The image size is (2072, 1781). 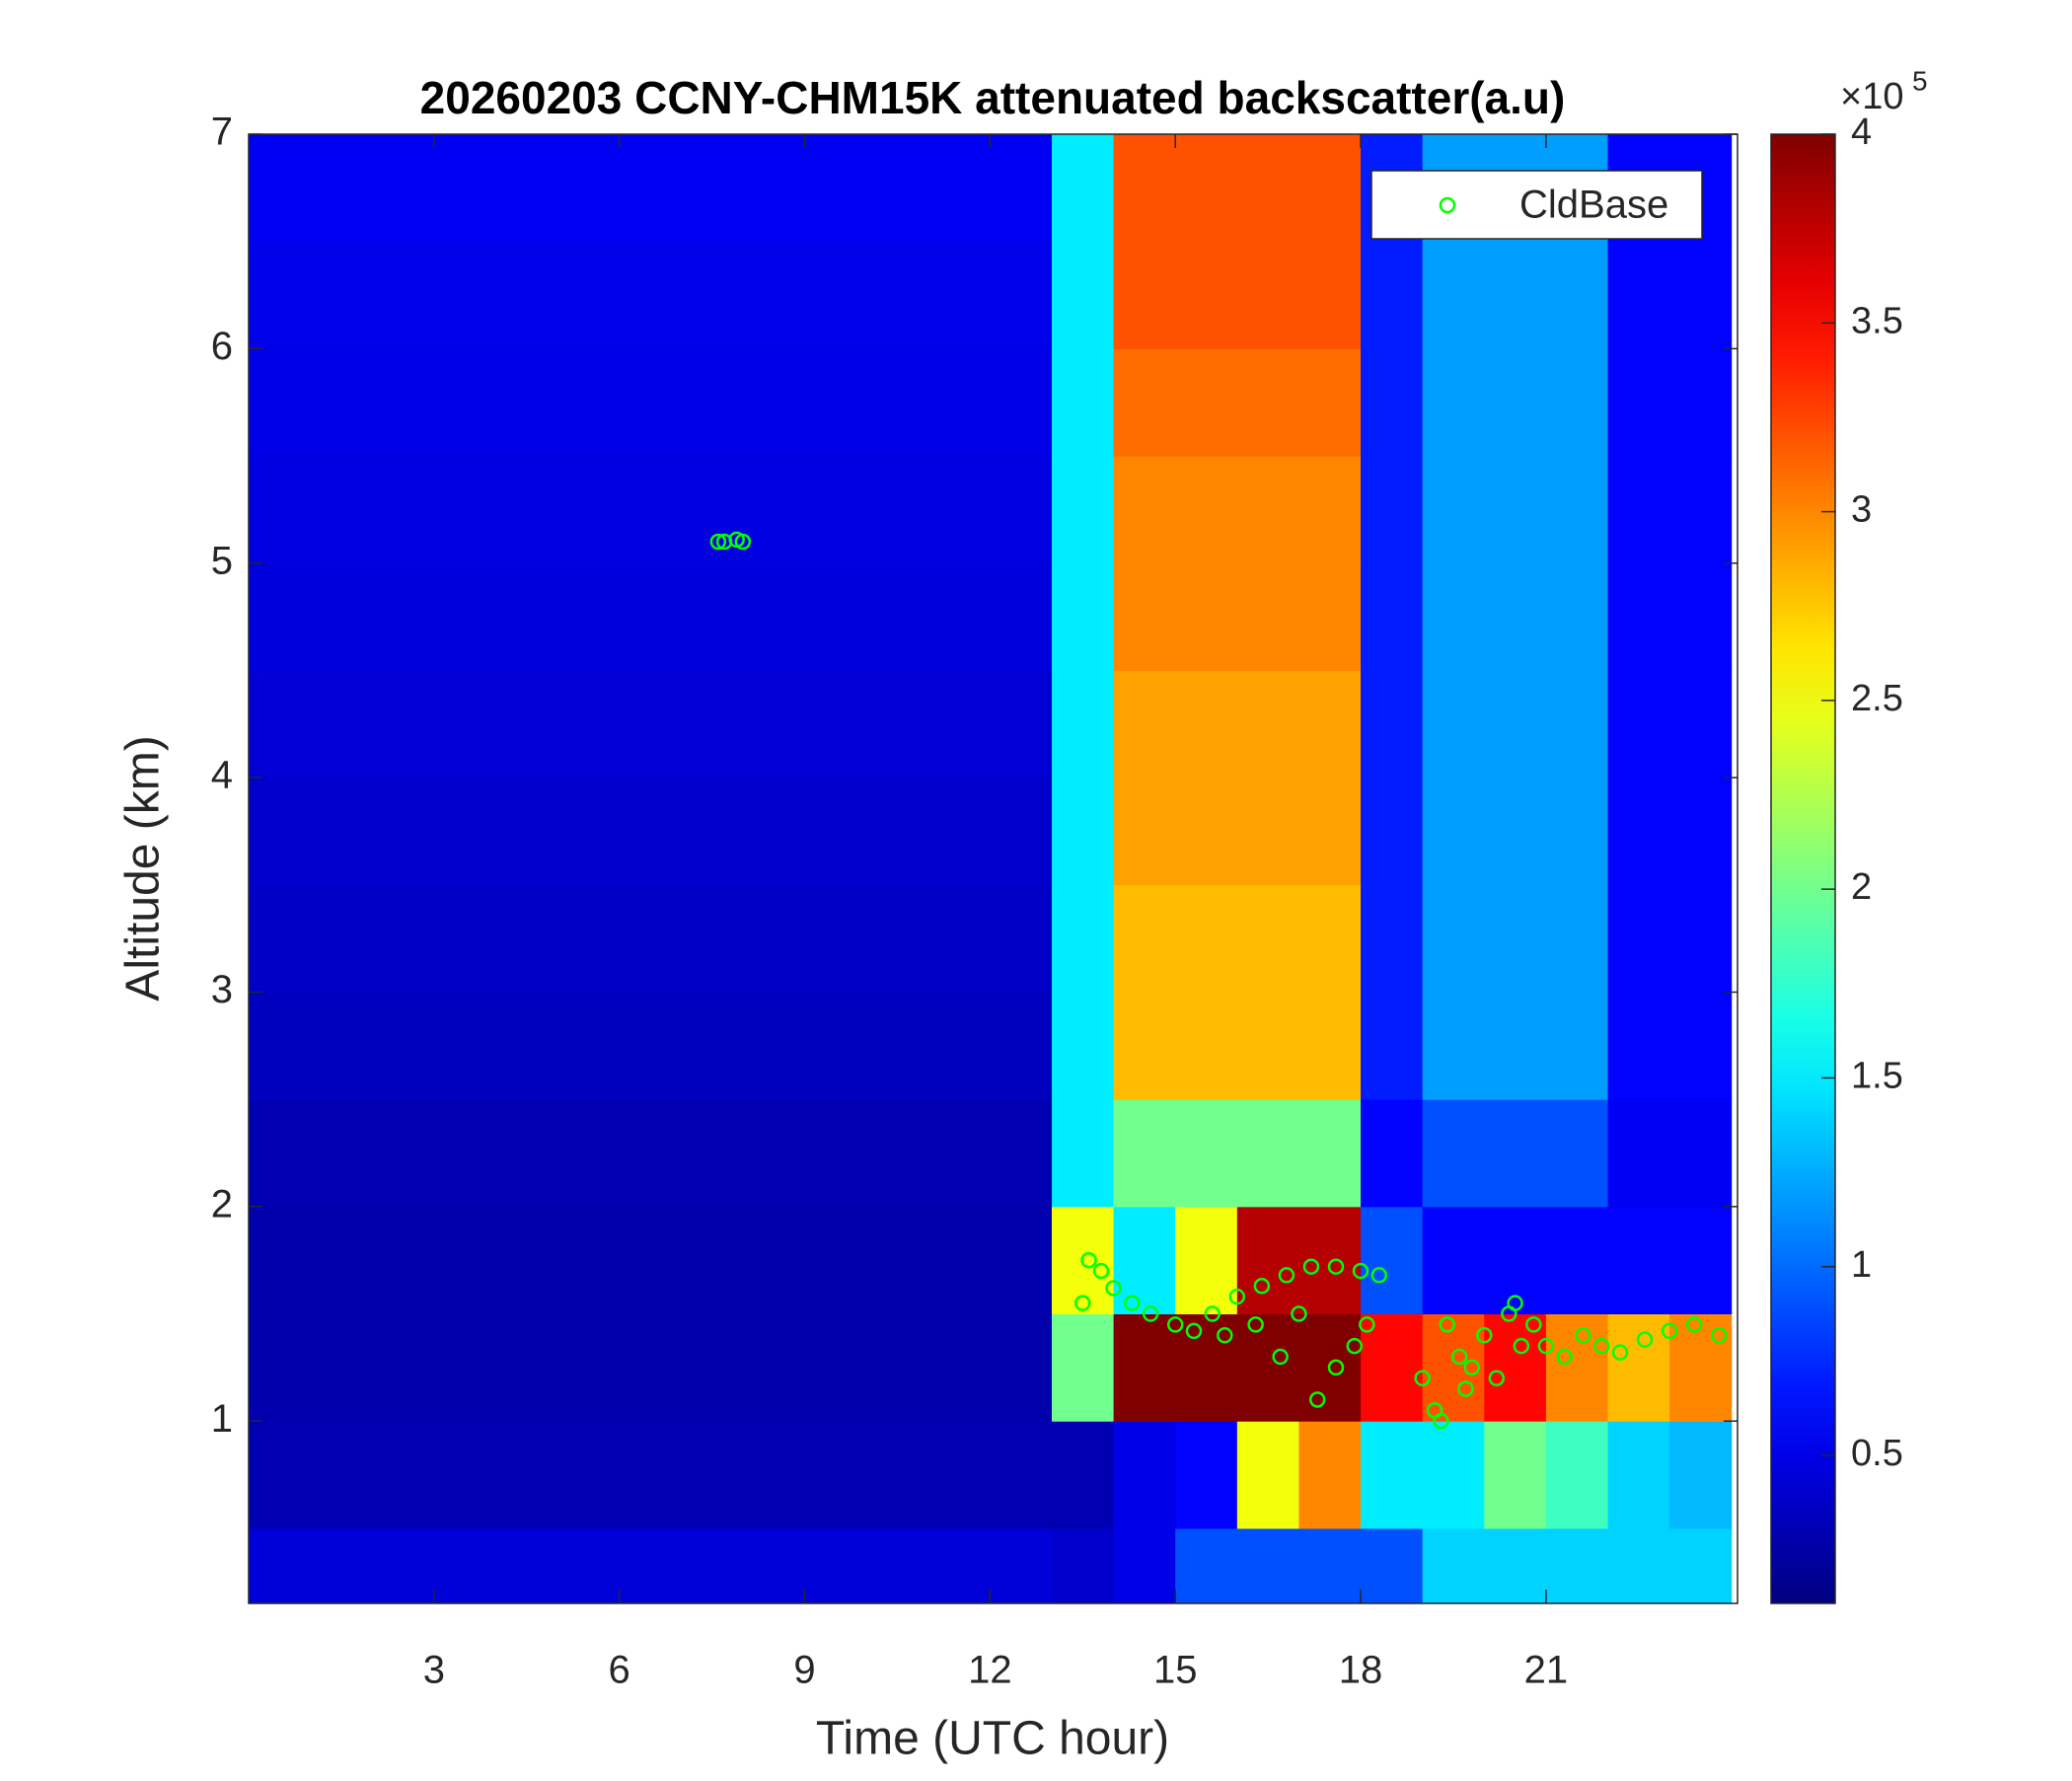 What do you see at coordinates (434, 1670) in the screenshot?
I see `x-tick-label: 3` at bounding box center [434, 1670].